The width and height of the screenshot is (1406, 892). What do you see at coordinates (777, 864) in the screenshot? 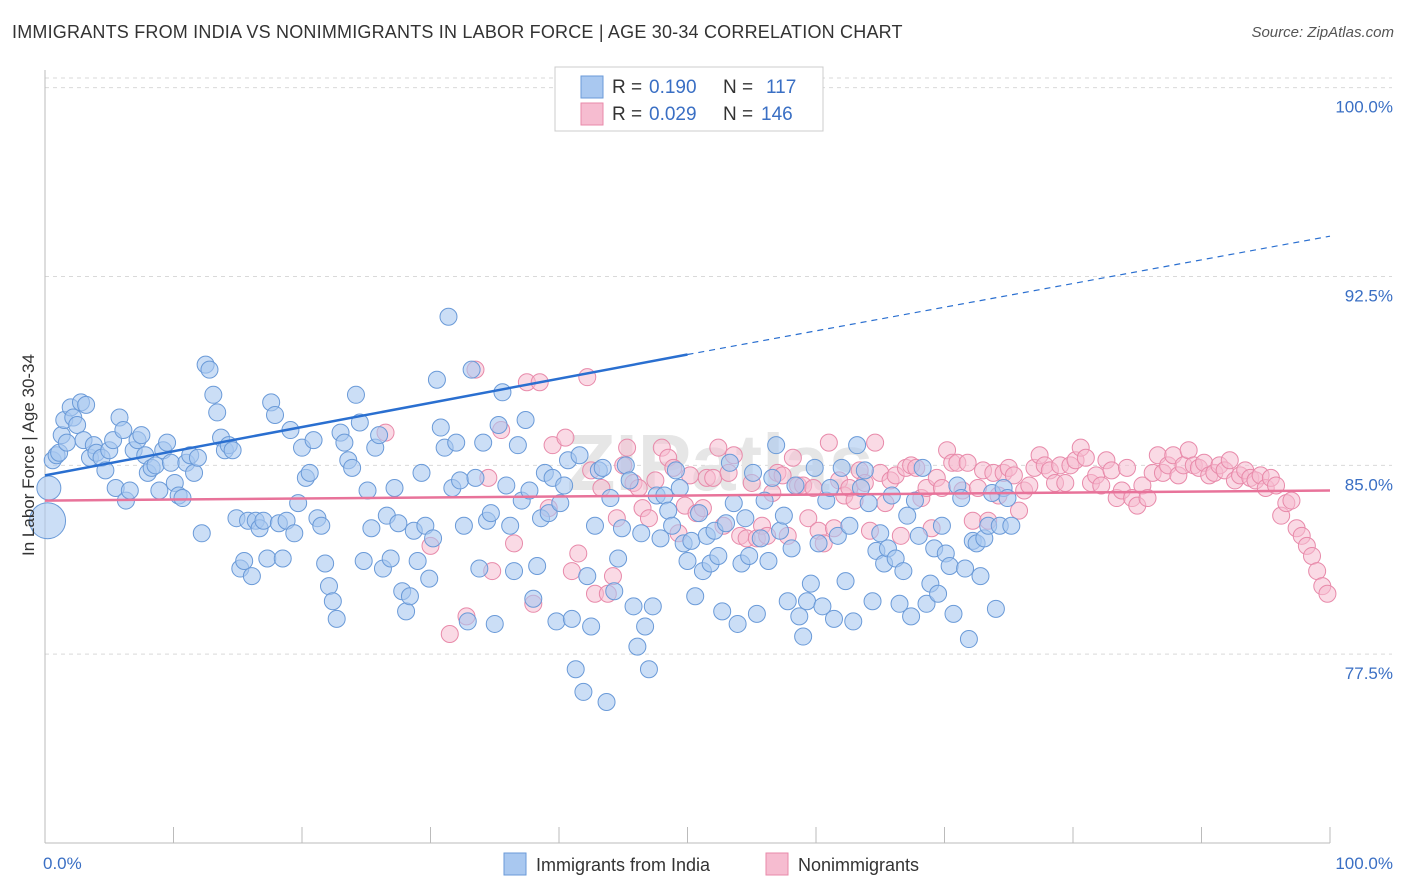
I see `bottom-legend-swatch-pink` at bounding box center [777, 864].